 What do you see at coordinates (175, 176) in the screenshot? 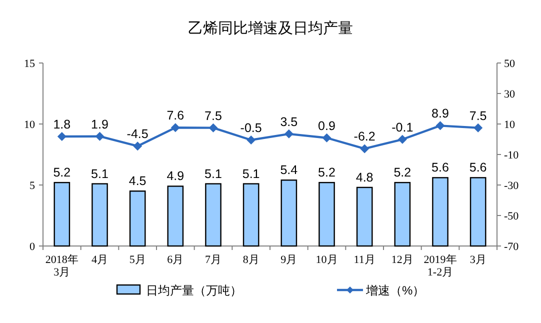
I see `data-label: 4.9` at bounding box center [175, 176].